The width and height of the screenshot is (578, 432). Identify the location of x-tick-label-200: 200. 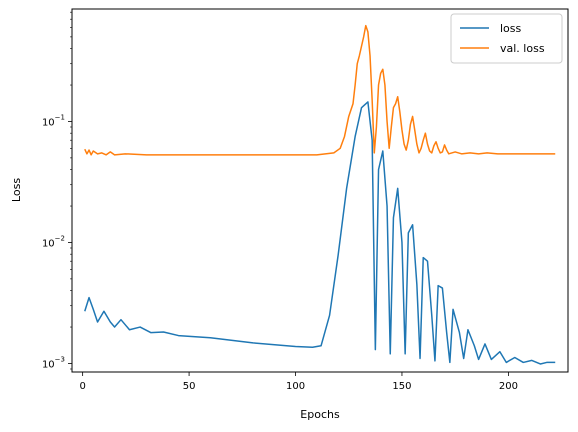
(508, 386).